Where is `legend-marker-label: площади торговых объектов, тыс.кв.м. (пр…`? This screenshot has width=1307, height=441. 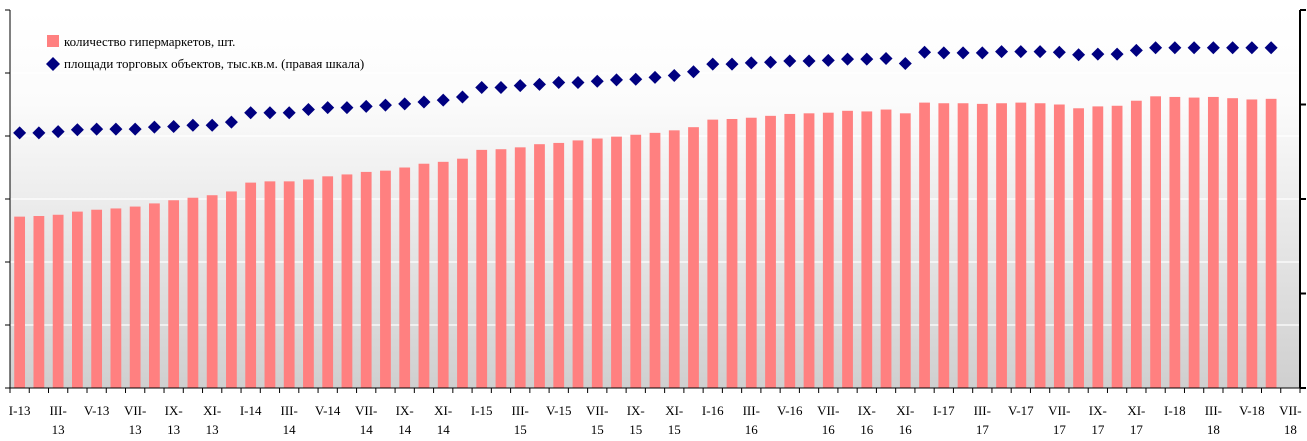 legend-marker-label: площади торговых объектов, тыс.кв.м. (пр… is located at coordinates (214, 63).